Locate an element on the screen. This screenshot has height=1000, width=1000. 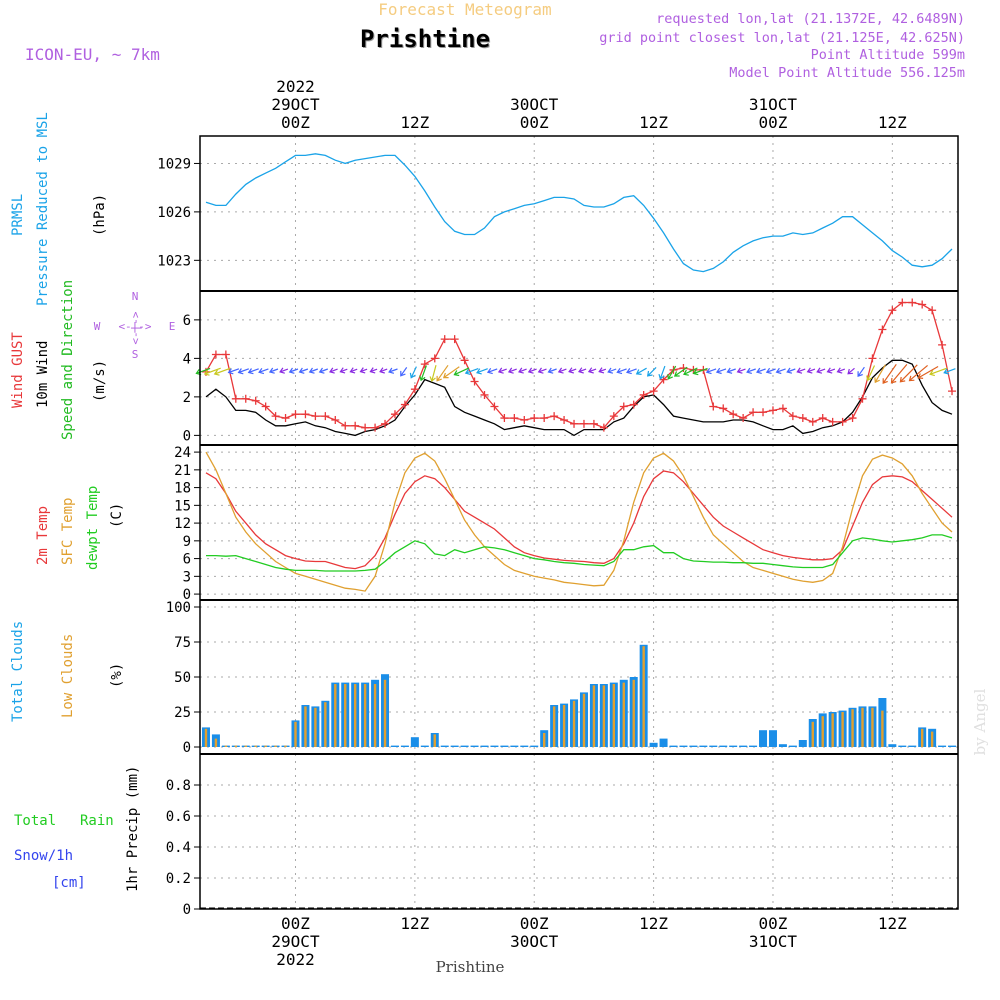
ytick-label-clouds: 25 is located at coordinates (182, 713).